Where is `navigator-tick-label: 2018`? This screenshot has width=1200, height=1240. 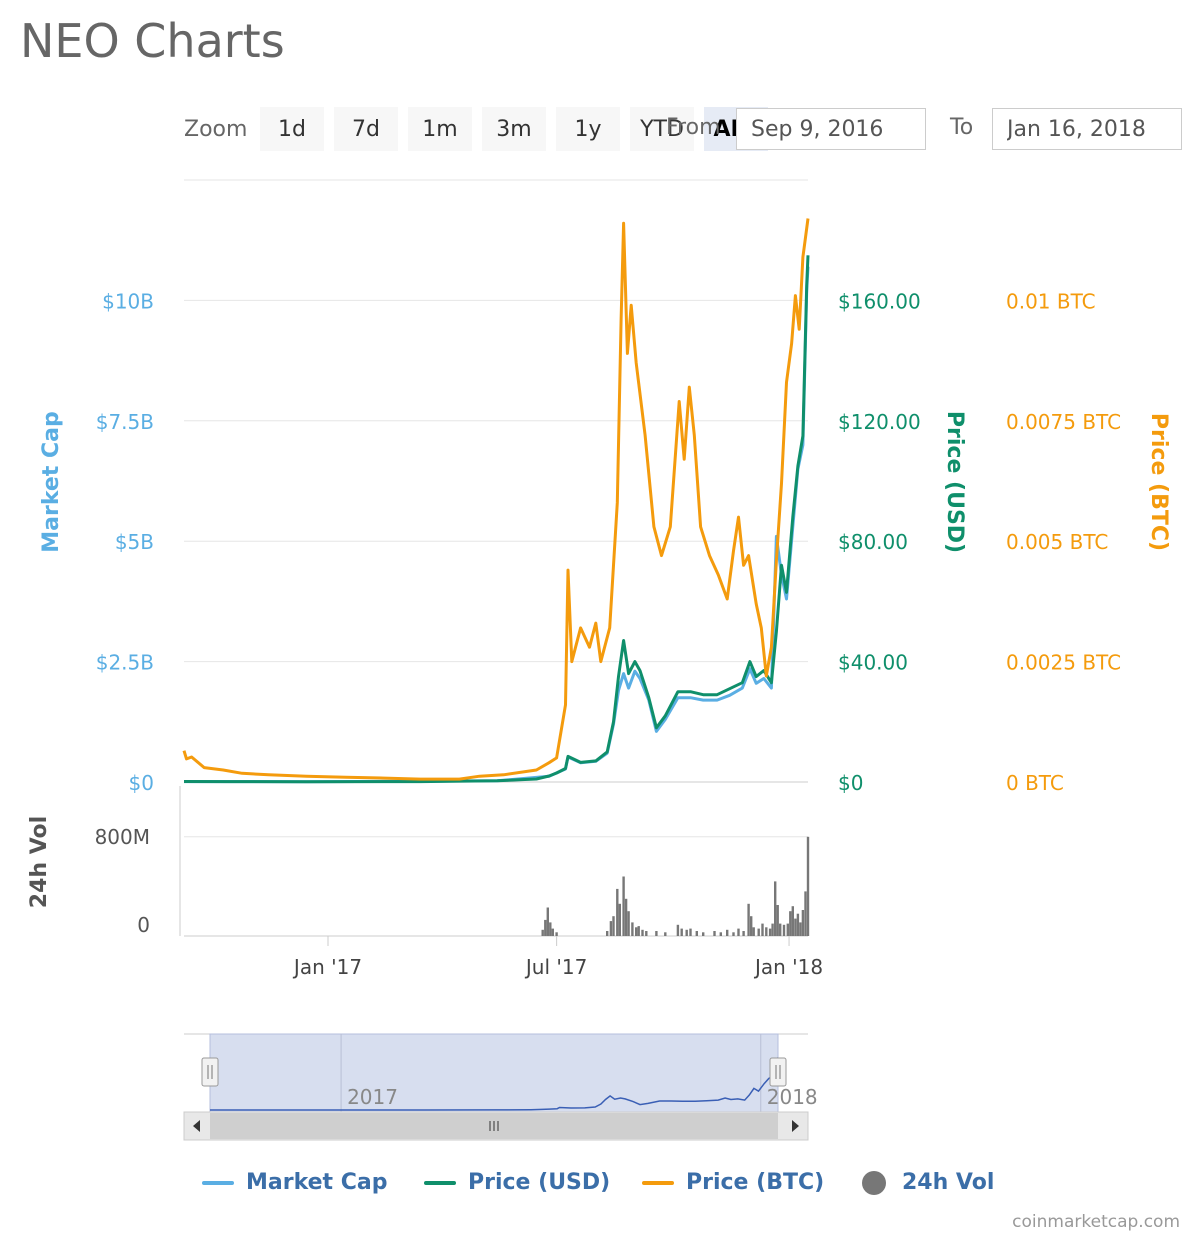
navigator-tick-label: 2018 is located at coordinates (792, 1097).